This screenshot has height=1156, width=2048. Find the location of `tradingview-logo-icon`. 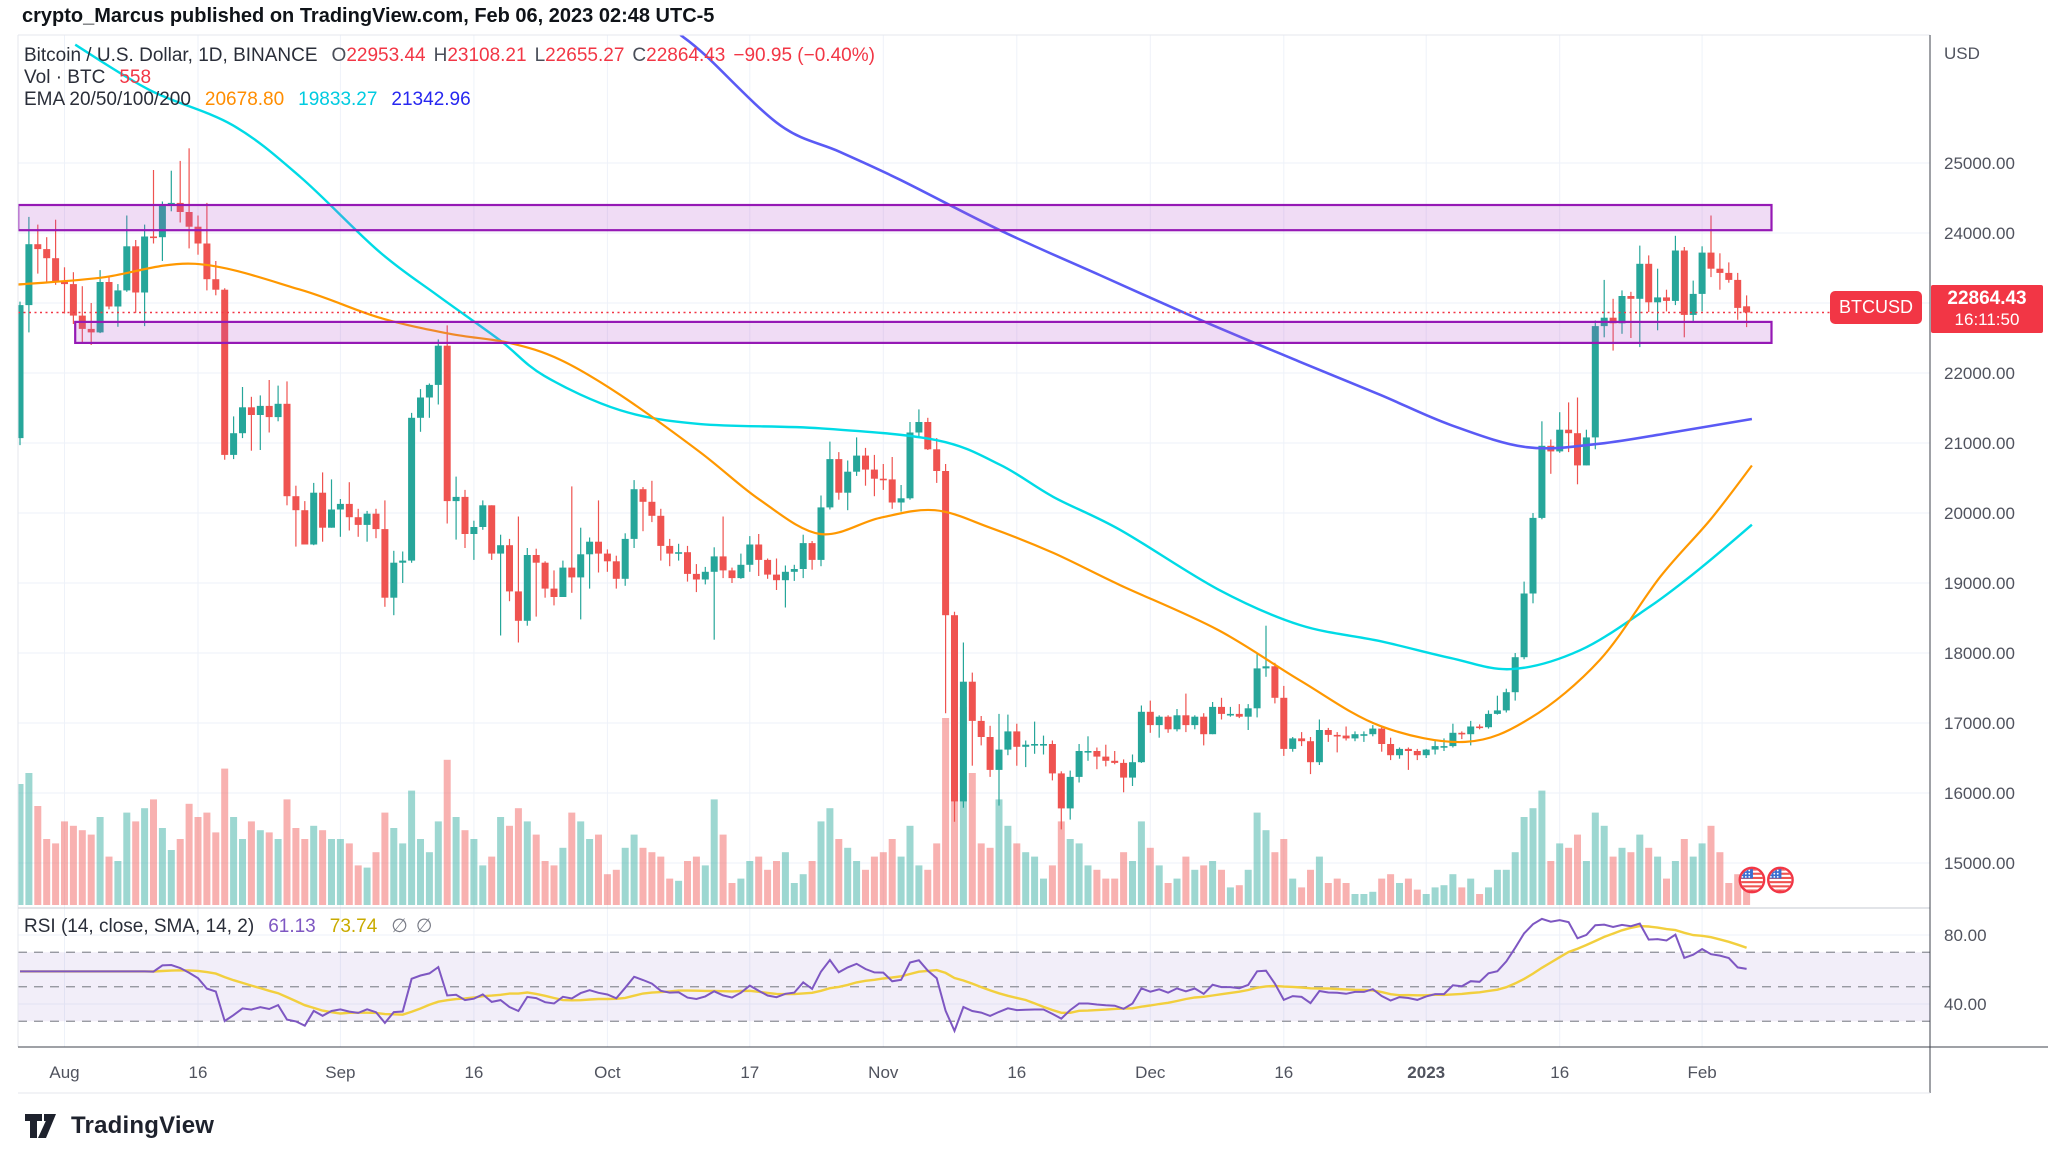

tradingview-logo-icon is located at coordinates (40, 1126).